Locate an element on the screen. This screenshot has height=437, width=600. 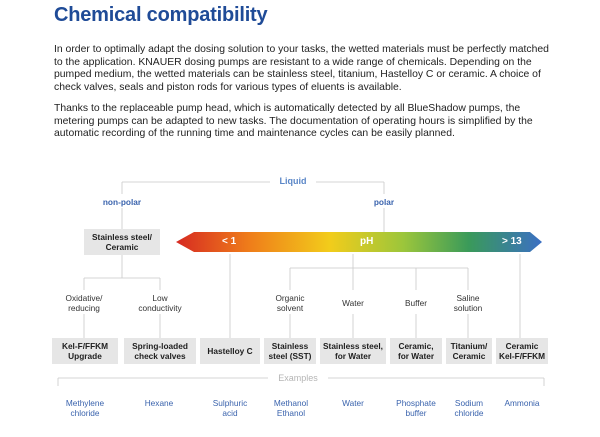
category-saline: Saline solution is located at coordinates (468, 303).